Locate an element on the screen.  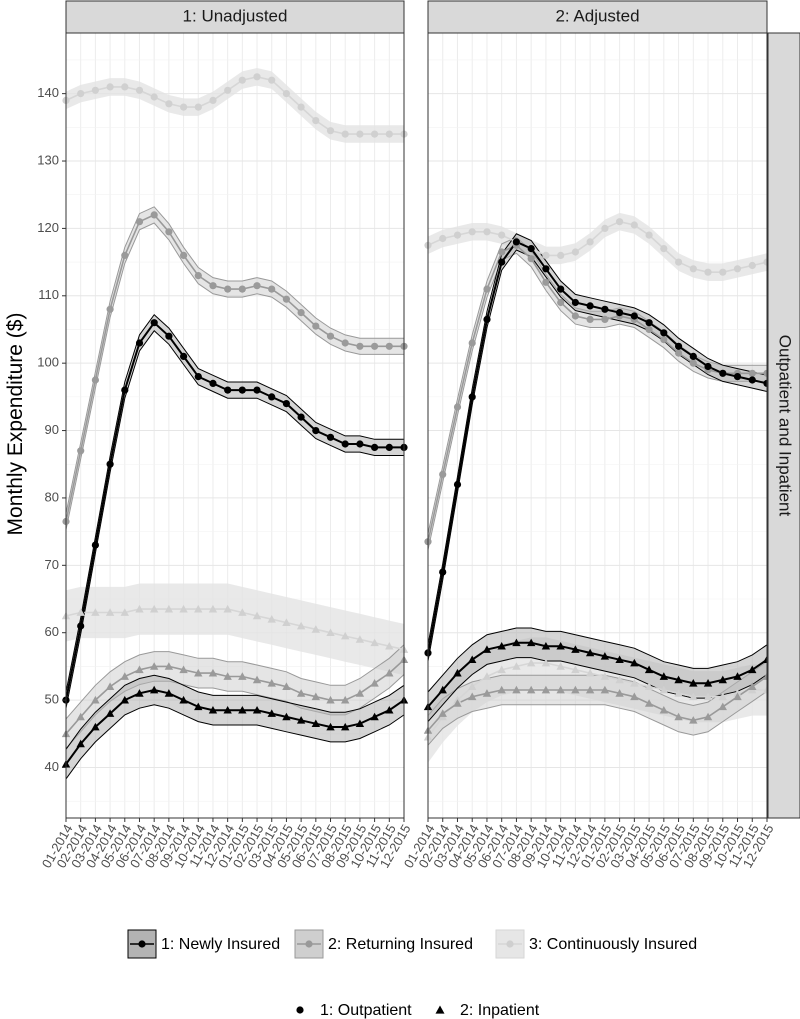
panel-strip is located at coordinates (235, 17).